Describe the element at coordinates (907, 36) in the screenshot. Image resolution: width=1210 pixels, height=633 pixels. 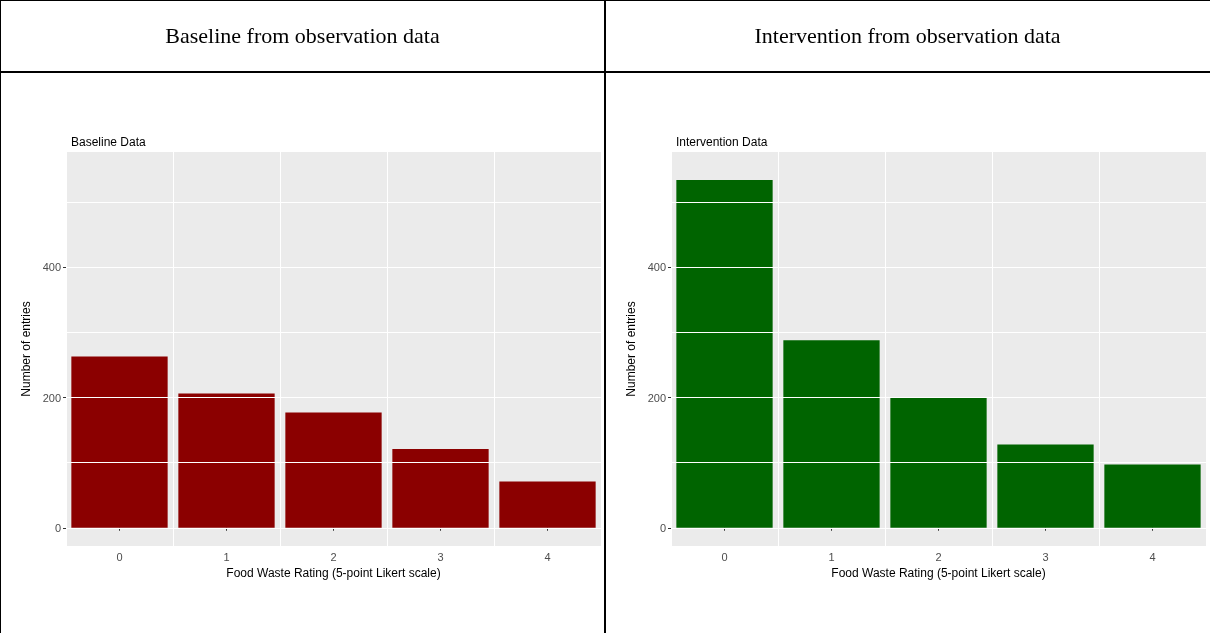
I see `chart-title: Intervention from observation data` at that location.